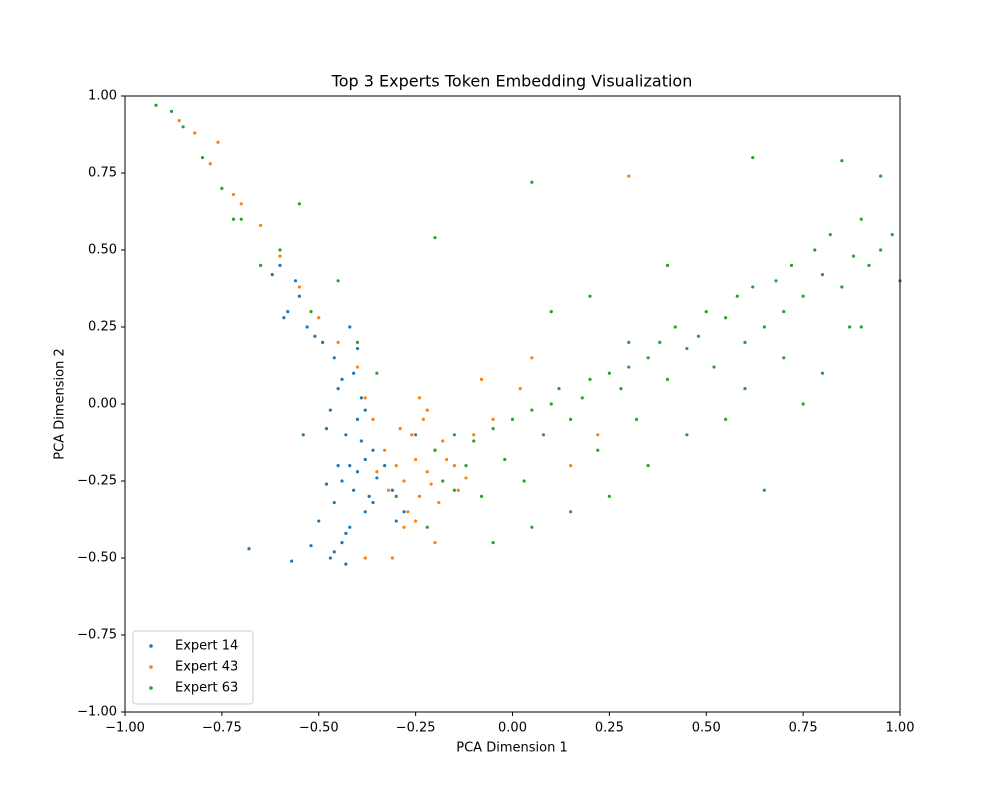 The height and width of the screenshot is (800, 1000). What do you see at coordinates (193, 667) in the screenshot?
I see `legend-box` at bounding box center [193, 667].